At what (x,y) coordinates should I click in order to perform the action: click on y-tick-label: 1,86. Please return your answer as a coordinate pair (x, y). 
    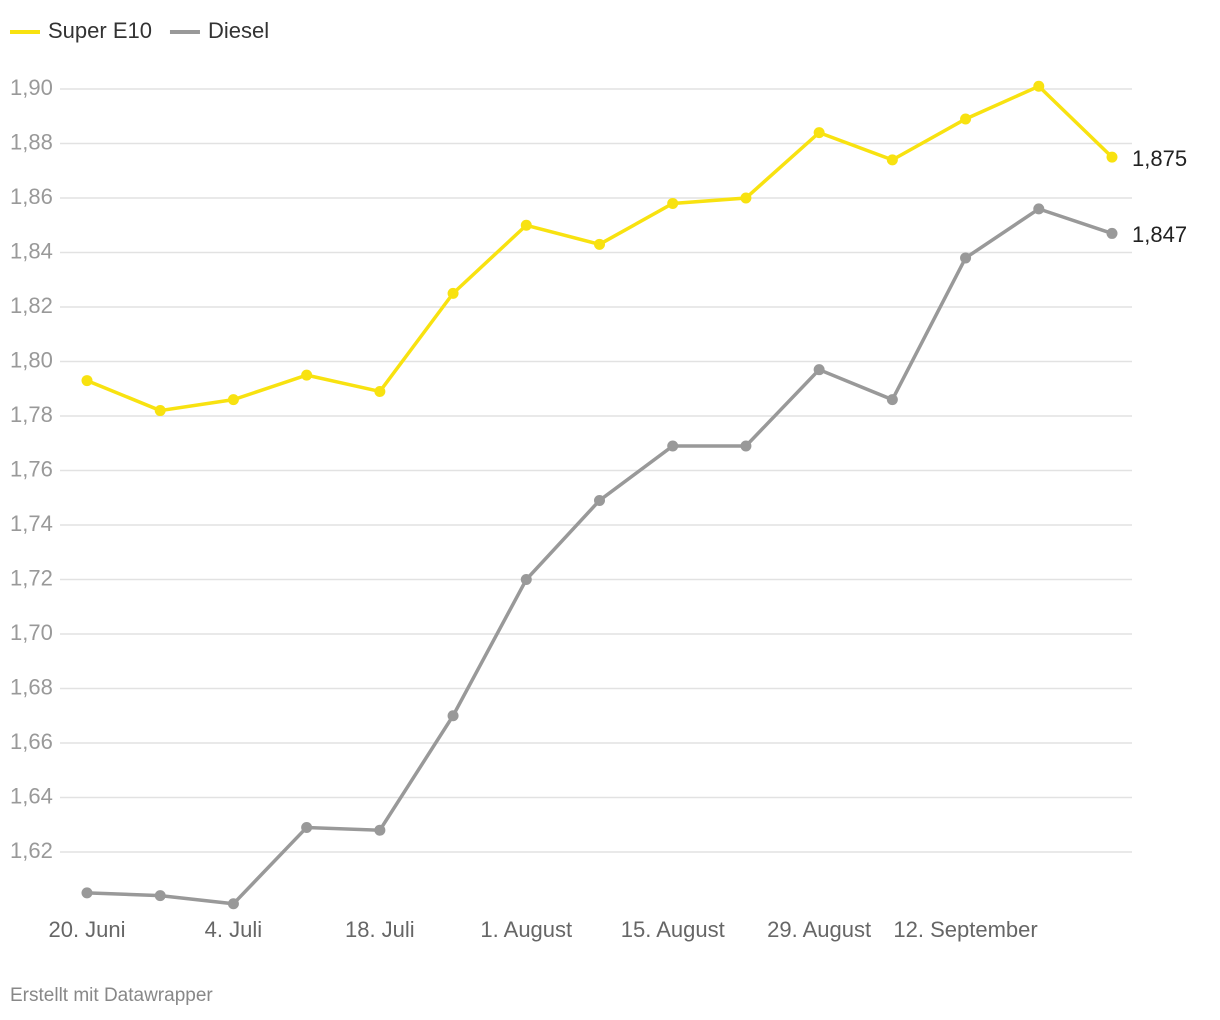
    Looking at the image, I should click on (31, 196).